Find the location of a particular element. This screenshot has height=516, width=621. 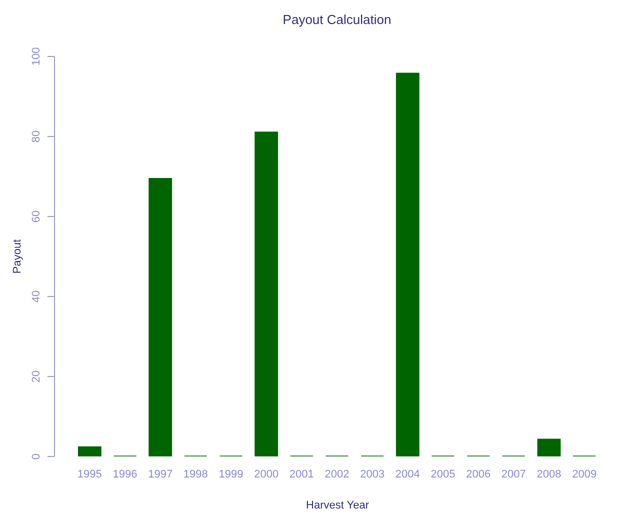

x-tick-label: 2000 is located at coordinates (266, 474).